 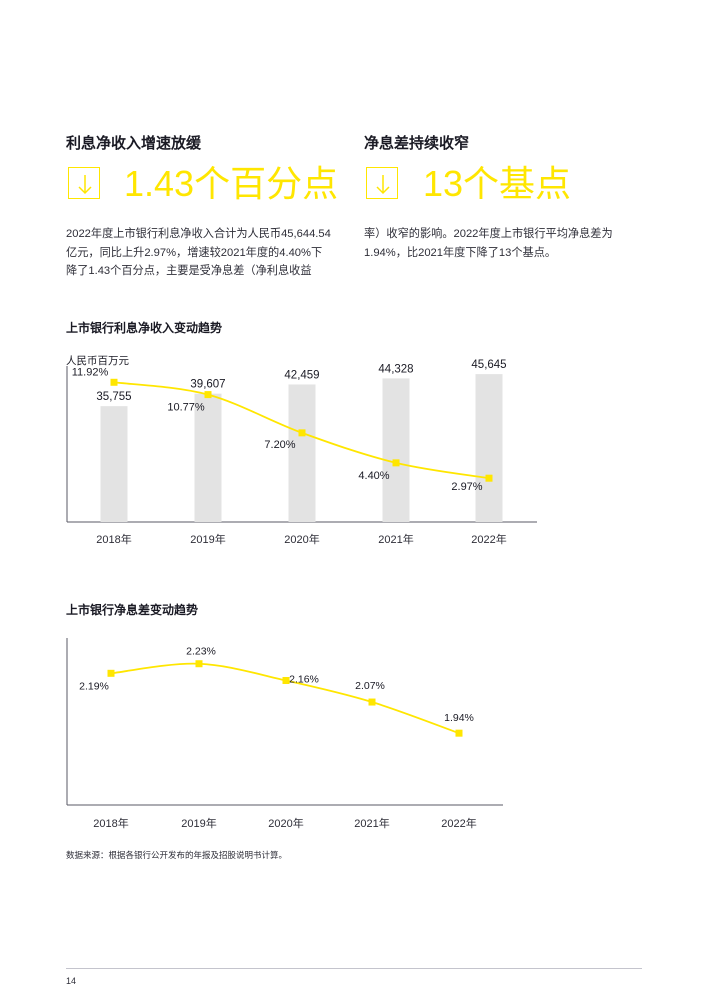 I want to click on paragraph-line: 亿元，同比上升2.97%，增速较2021年度的4.40%下, so click(x=194, y=252).